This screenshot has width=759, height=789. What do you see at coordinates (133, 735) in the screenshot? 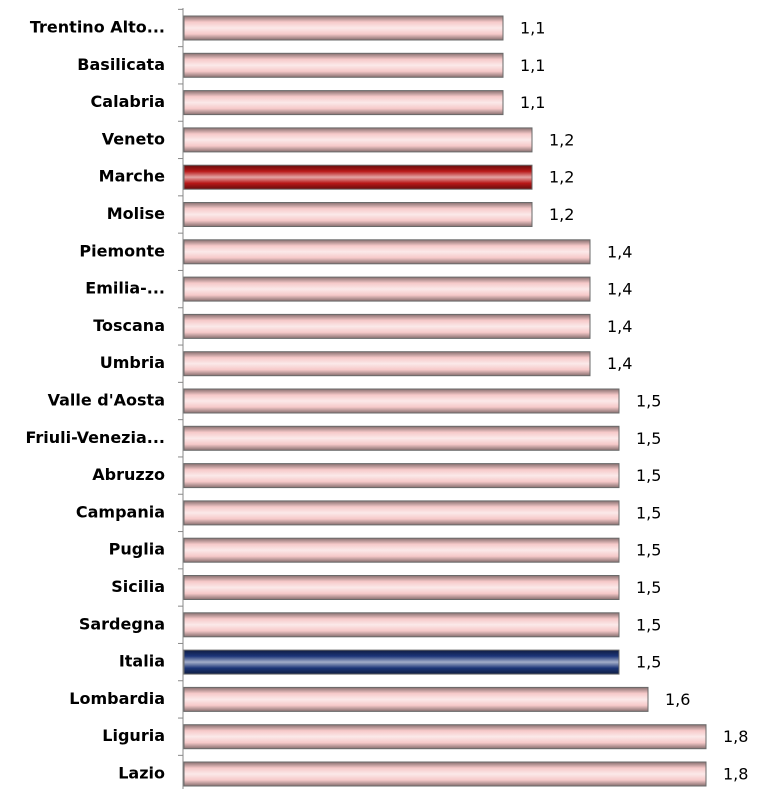
I see `category-label: Liguria` at bounding box center [133, 735].